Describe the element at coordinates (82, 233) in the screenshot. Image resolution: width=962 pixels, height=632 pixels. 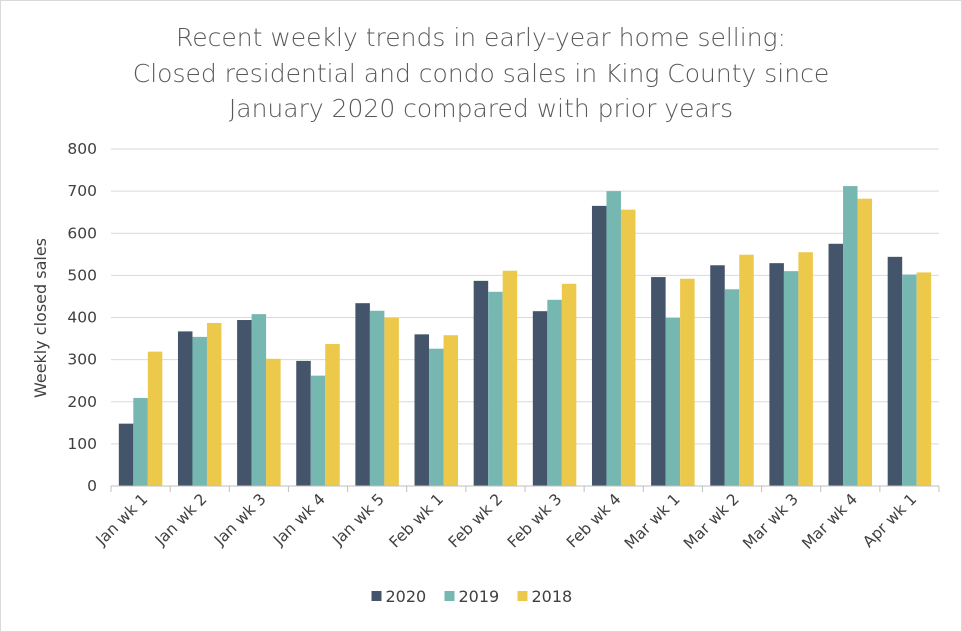
I see `y-tick-label: 600` at that location.